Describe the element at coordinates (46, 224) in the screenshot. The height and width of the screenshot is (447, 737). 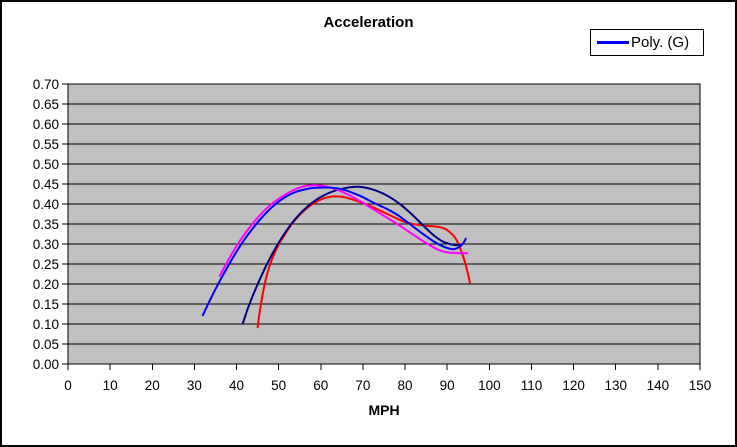
I see `y-tick-label: 0.35` at that location.